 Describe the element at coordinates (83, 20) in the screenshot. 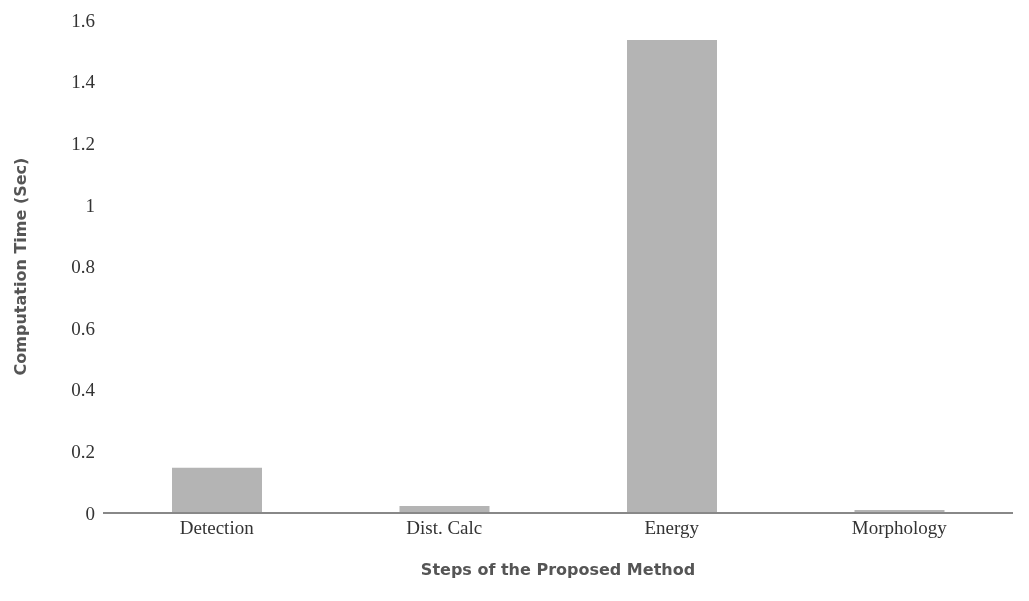

I see `y-tick-label: 1.6` at that location.